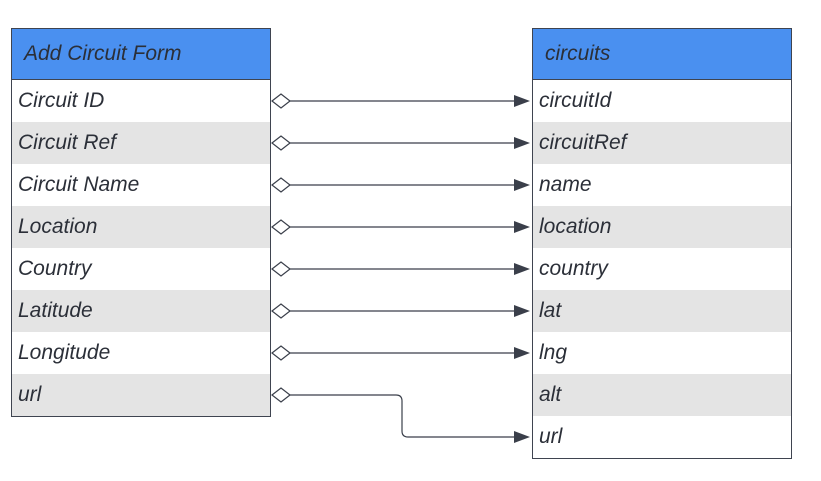 Image resolution: width=821 pixels, height=481 pixels. What do you see at coordinates (662, 143) in the screenshot?
I see `db-column-row: circuitRef` at bounding box center [662, 143].